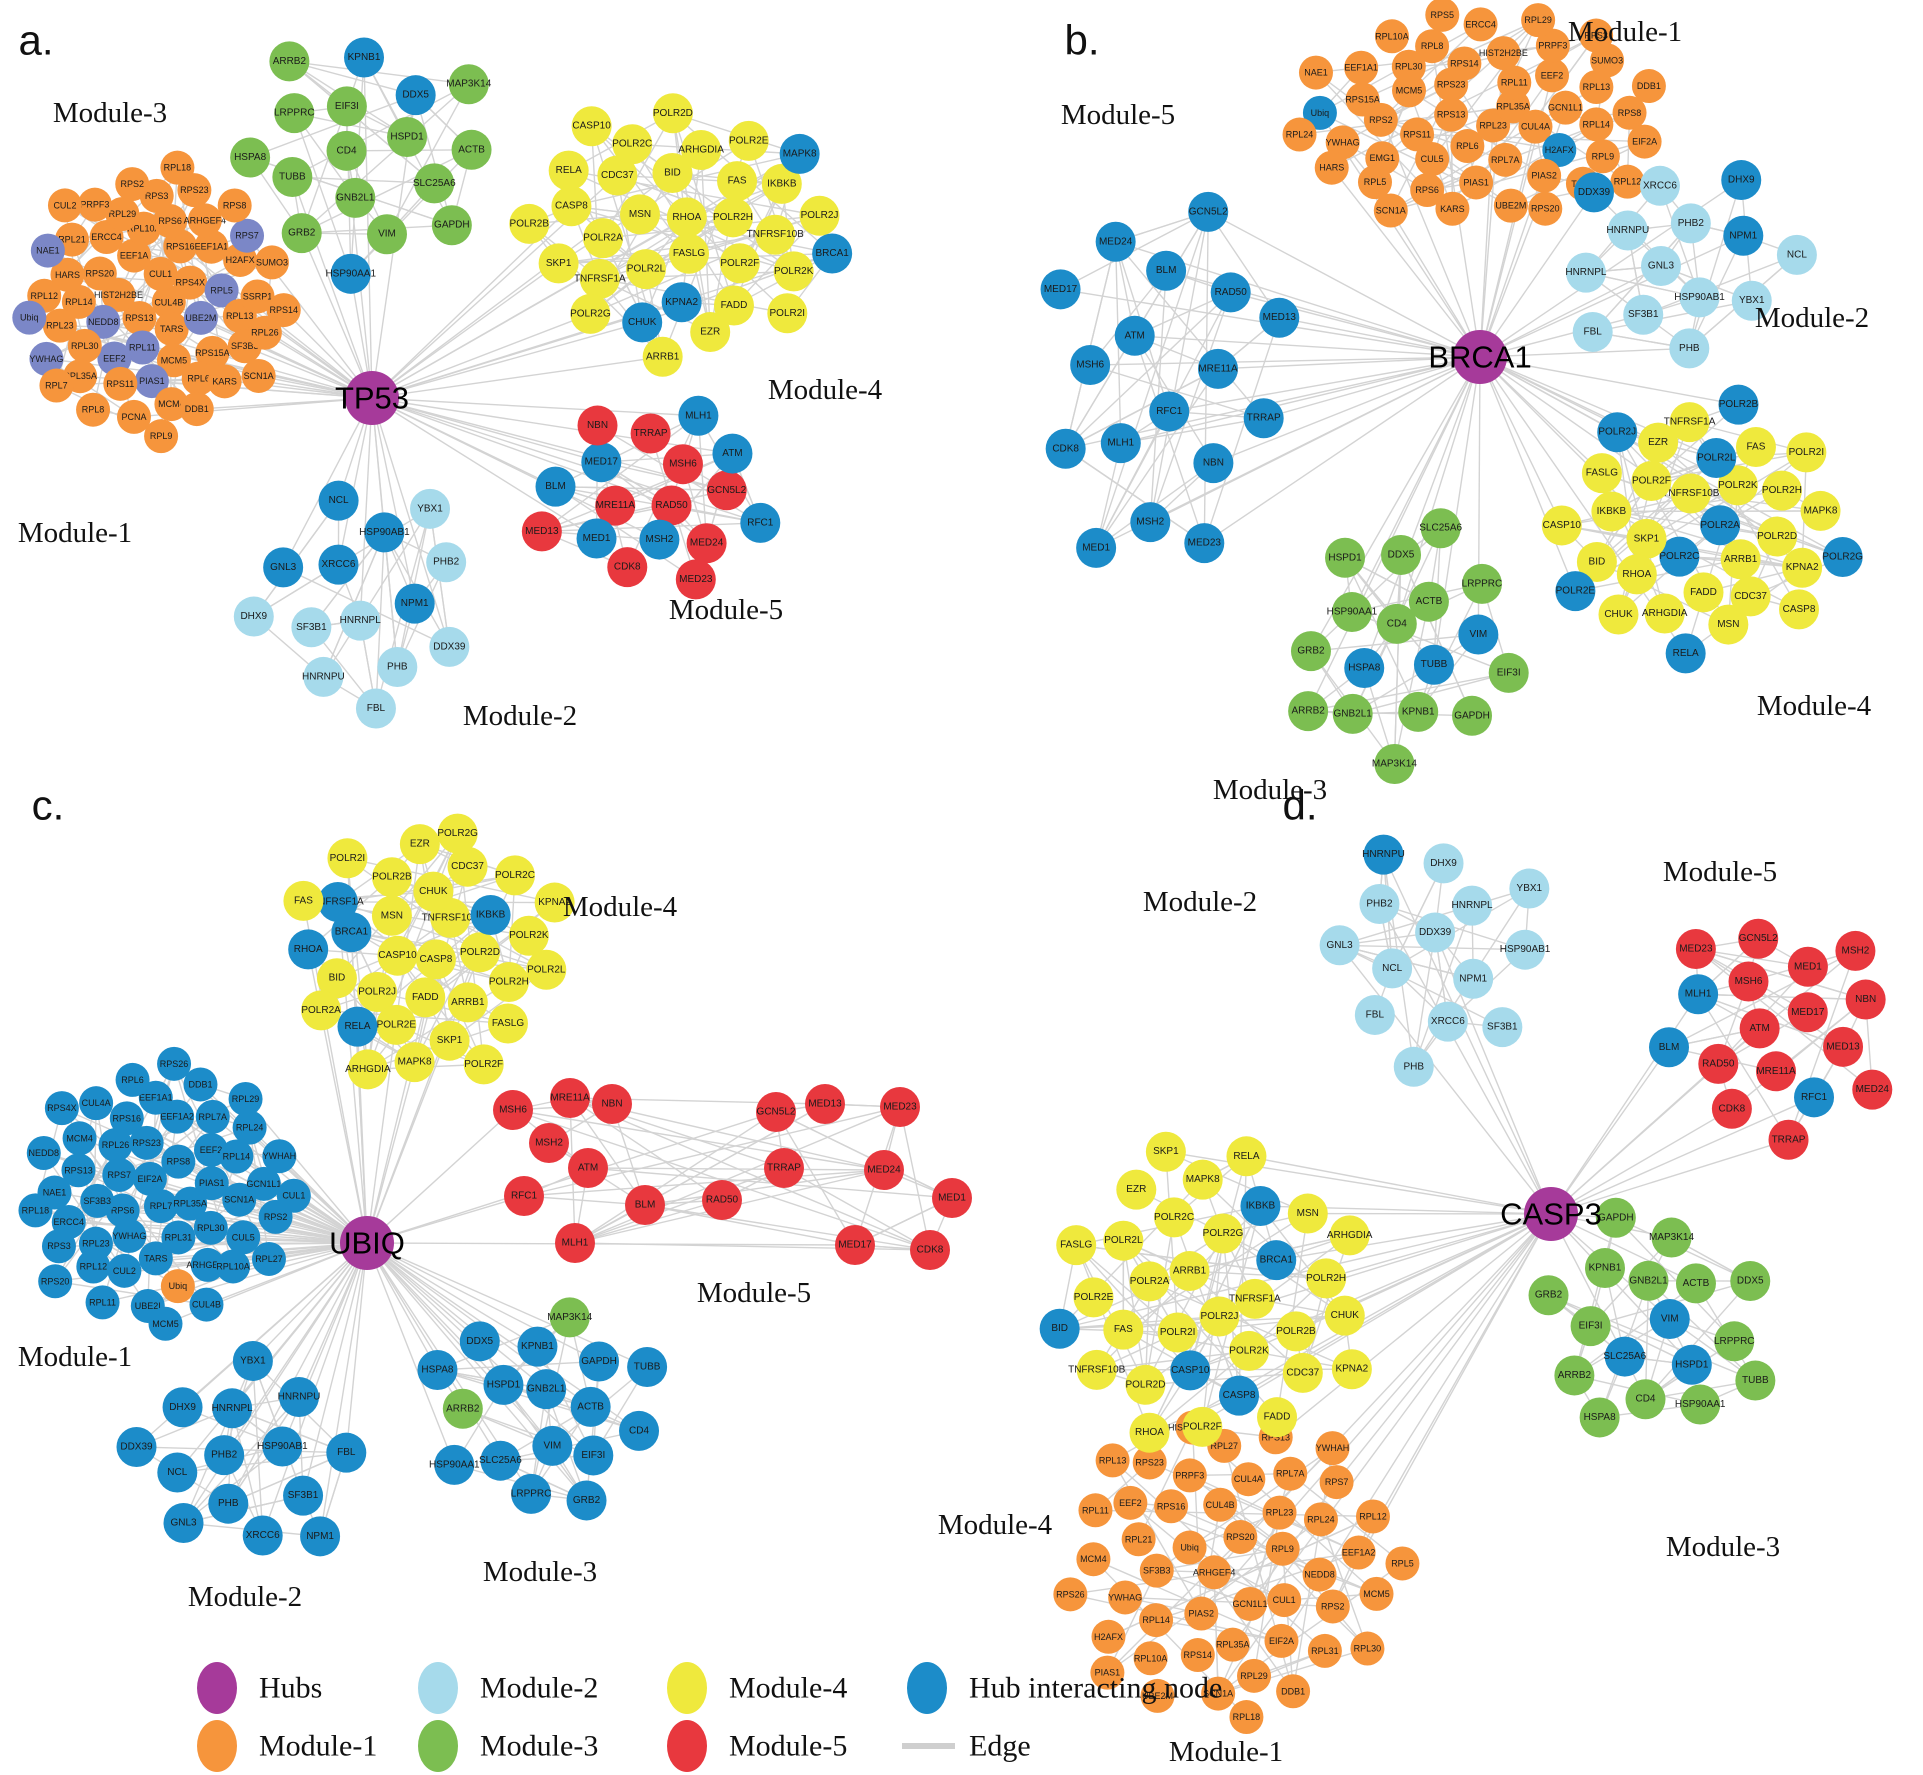  Describe the element at coordinates (253, 616) in the screenshot. I see `network-node-DHX9: DHX9` at that location.